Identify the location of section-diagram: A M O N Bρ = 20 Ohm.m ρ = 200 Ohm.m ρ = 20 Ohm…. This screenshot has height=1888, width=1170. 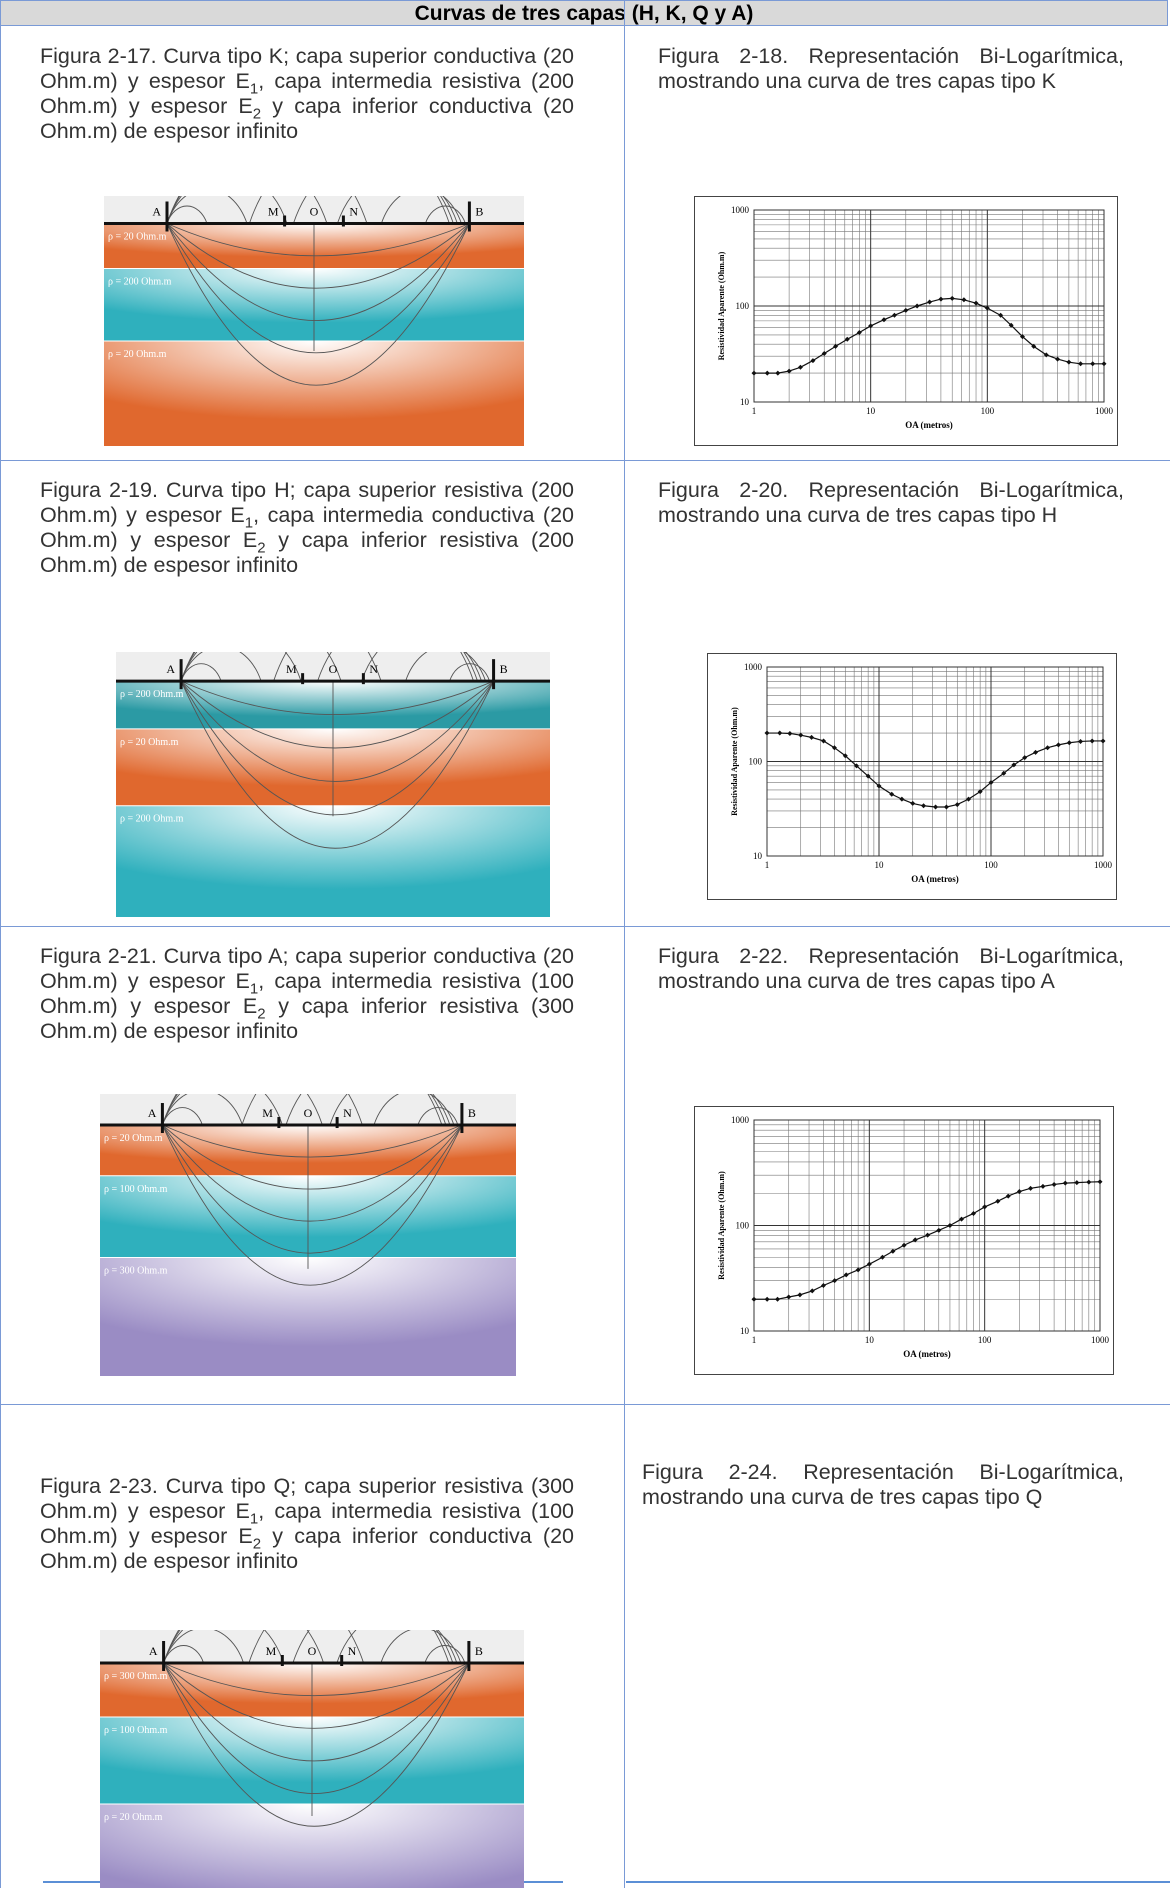
(314, 321).